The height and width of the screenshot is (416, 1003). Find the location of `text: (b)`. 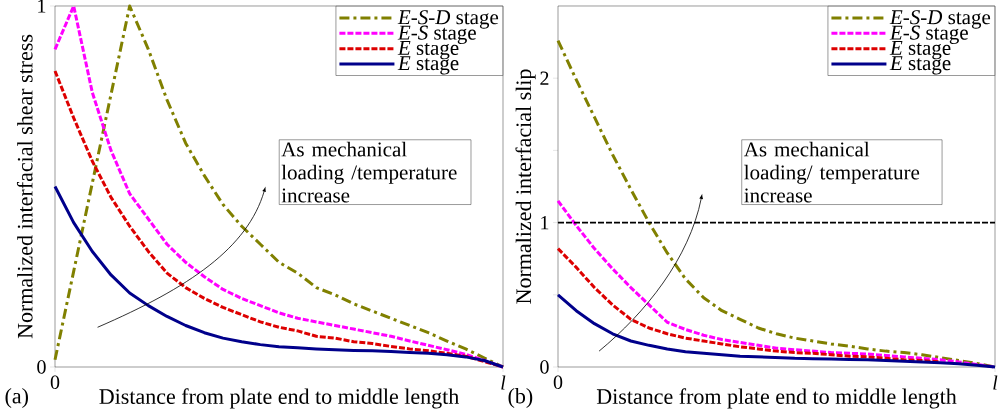

text: (b) is located at coordinates (520, 398).